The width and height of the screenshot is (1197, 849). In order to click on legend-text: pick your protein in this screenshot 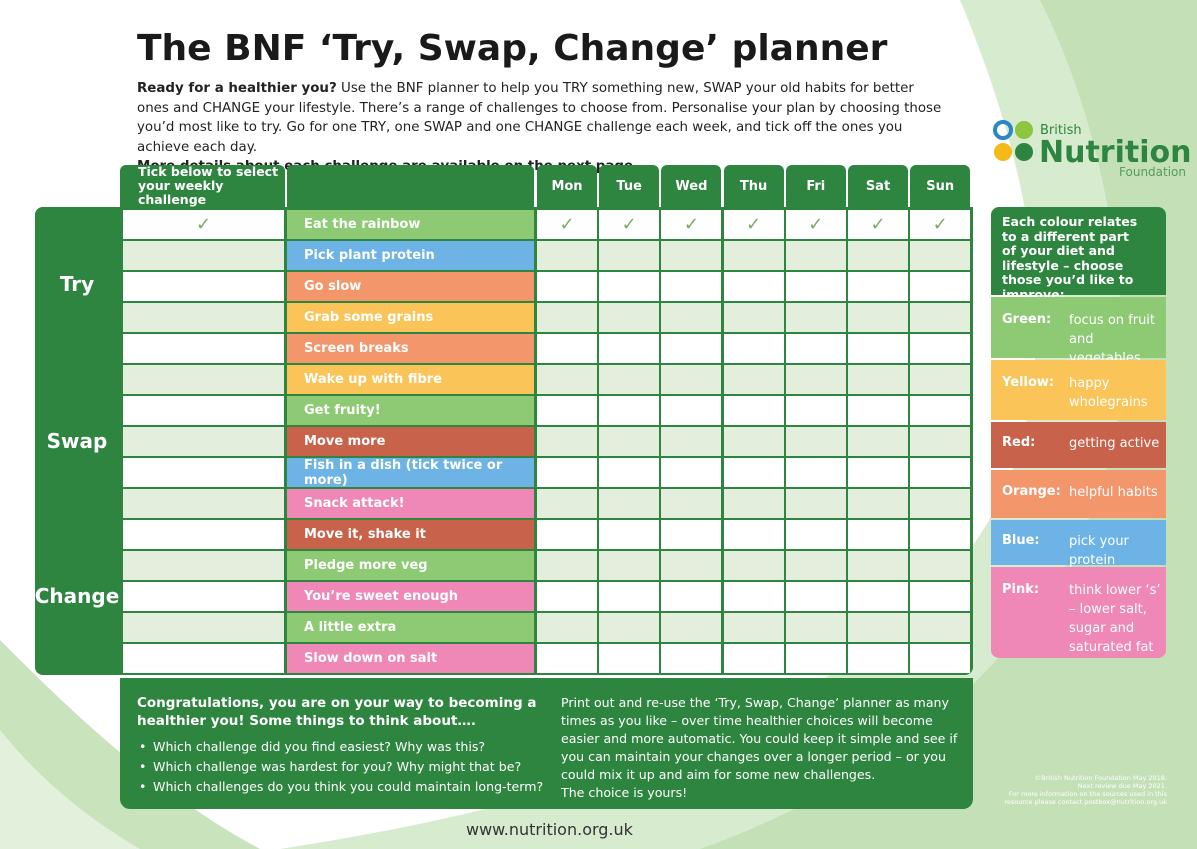, I will do `click(1099, 550)`.